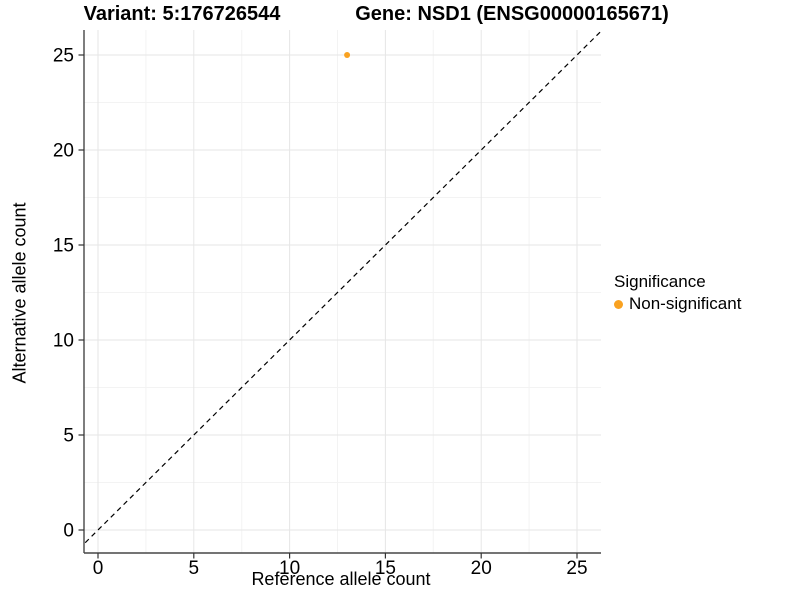 The height and width of the screenshot is (600, 800). I want to click on legend-entry: Non-significant, so click(677, 304).